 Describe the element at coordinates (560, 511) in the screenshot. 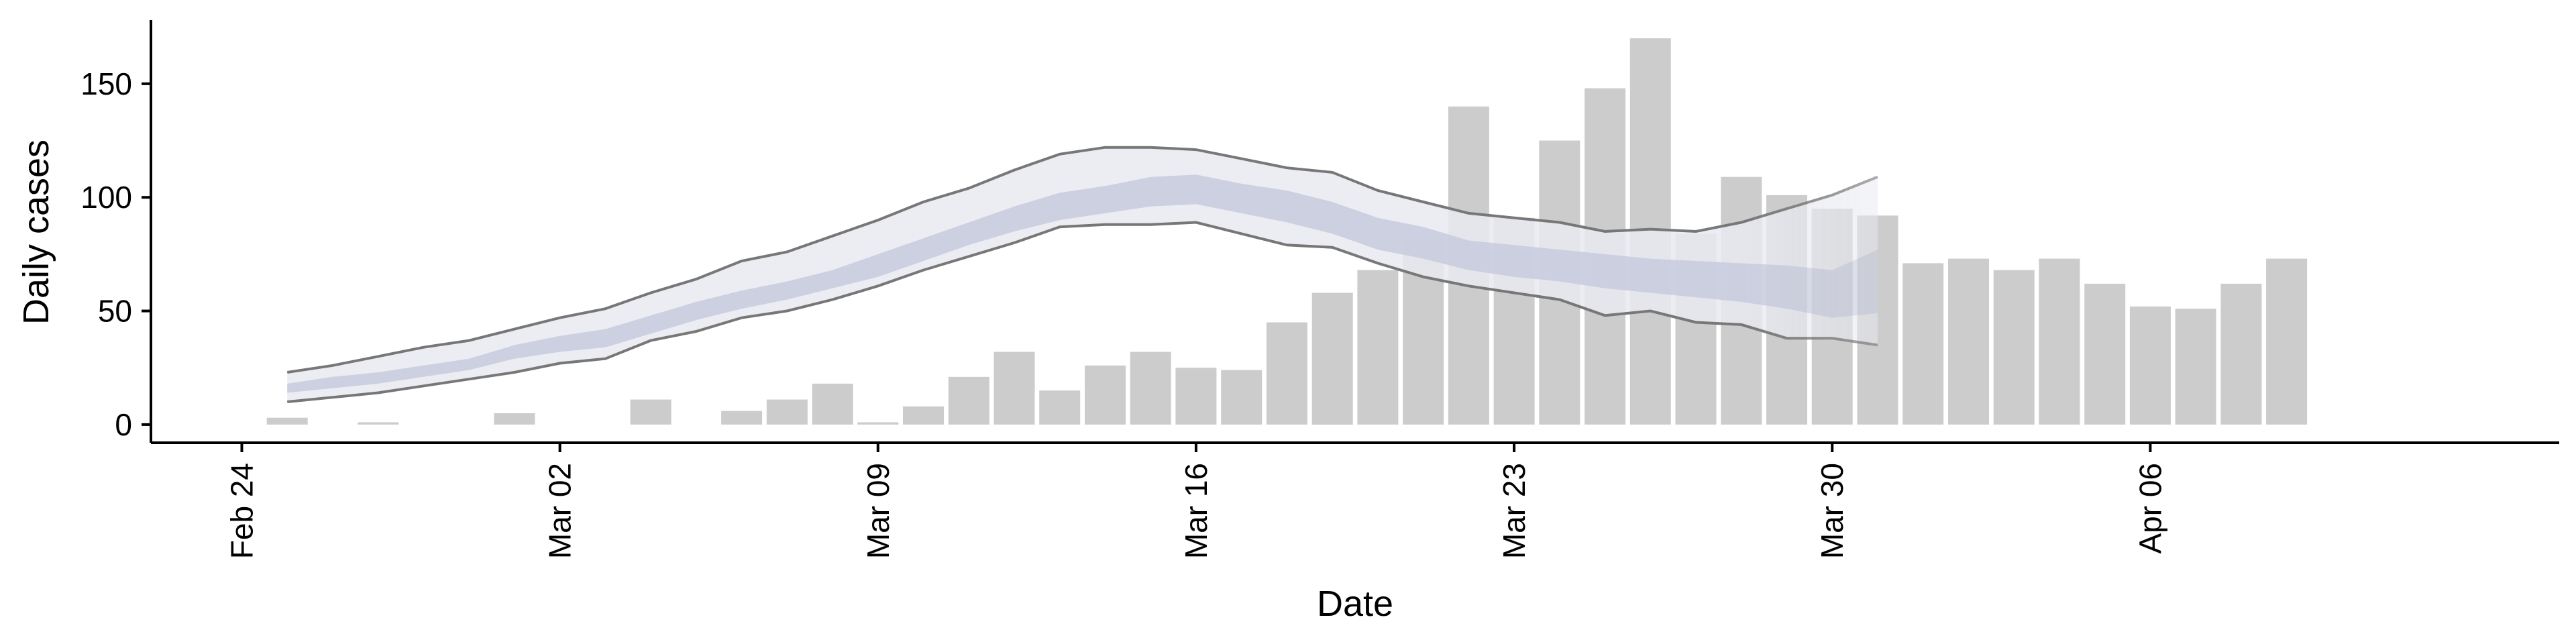

I see `x-tick-label: Mar 02` at that location.